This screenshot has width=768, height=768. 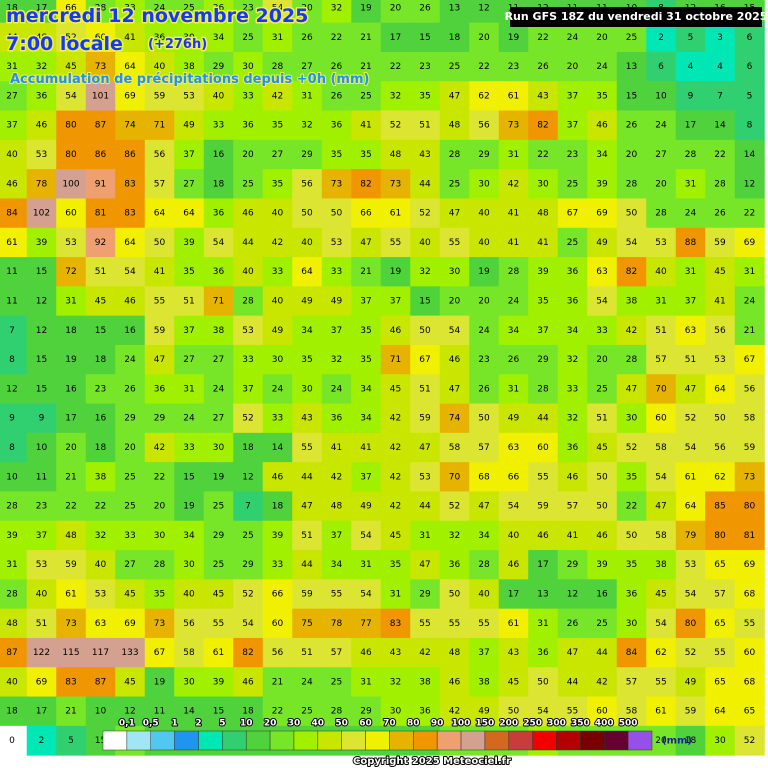 I want to click on grid-value: 63, so click(x=513, y=448).